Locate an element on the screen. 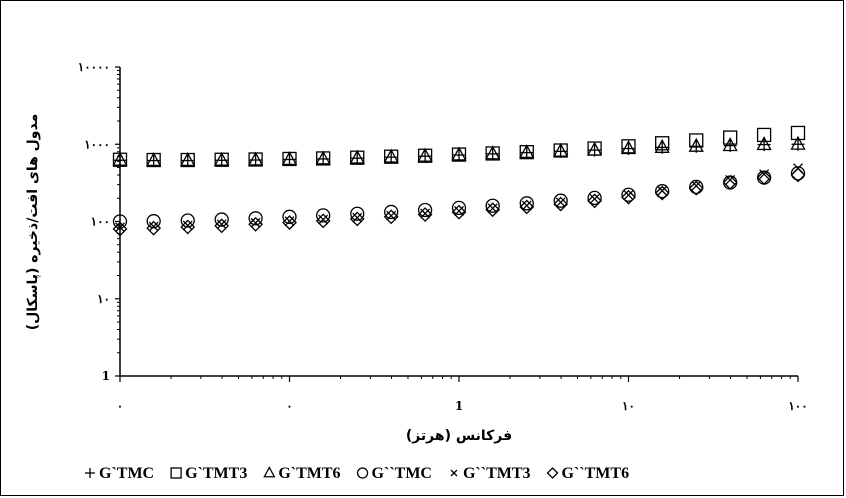 This screenshot has height=498, width=846. y-tick-label: 1 is located at coordinates (106, 376).